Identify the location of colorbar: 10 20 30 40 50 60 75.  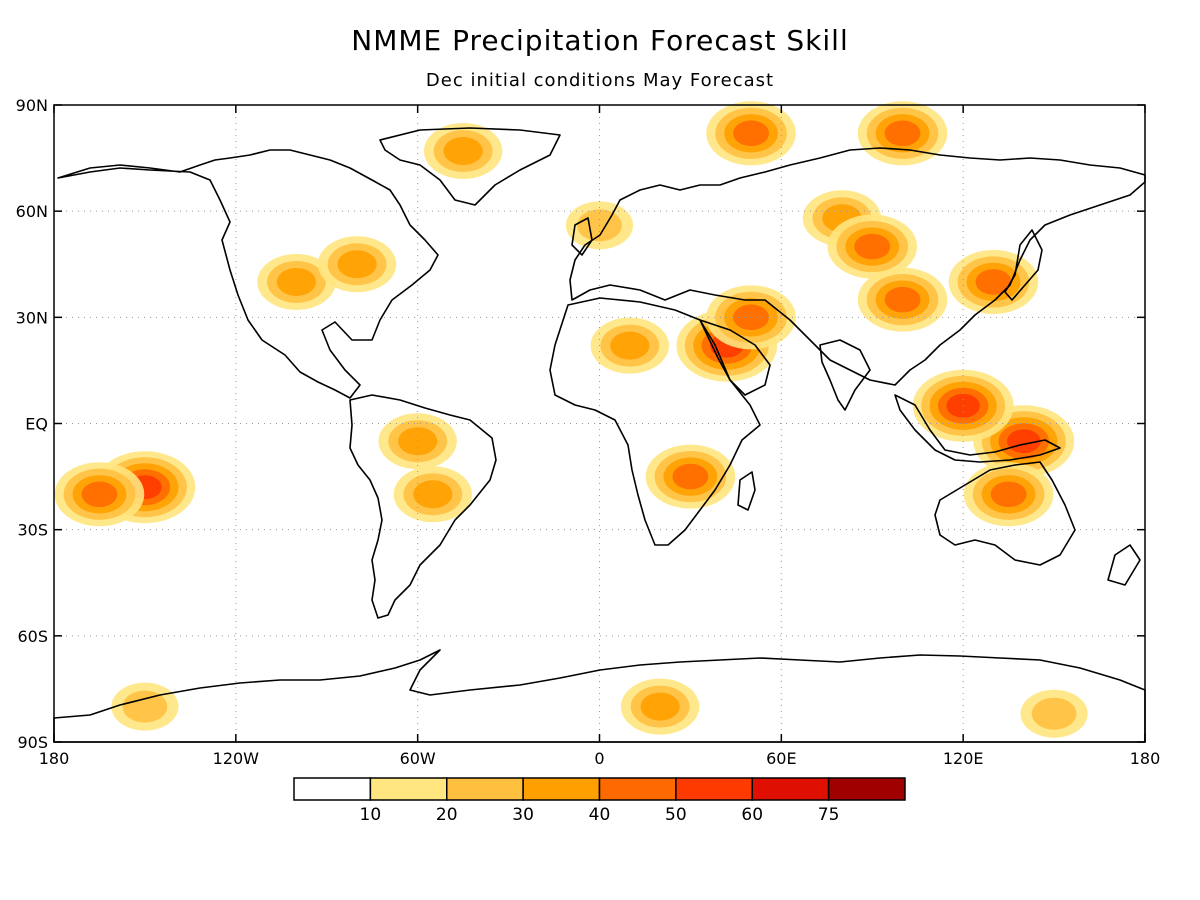
(599, 801).